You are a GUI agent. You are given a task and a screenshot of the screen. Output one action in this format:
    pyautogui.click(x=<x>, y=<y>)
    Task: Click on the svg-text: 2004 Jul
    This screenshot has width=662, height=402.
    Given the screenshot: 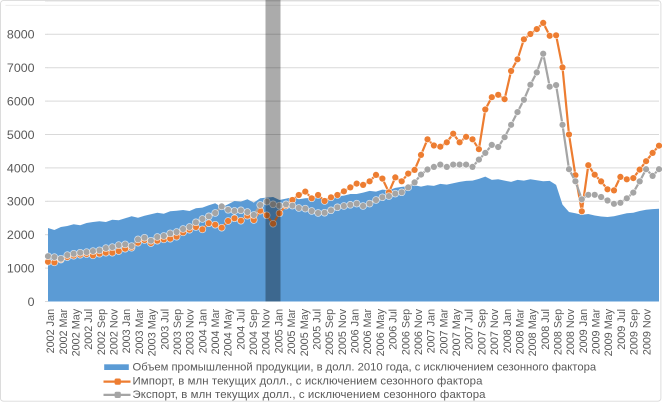 What is the action you would take?
    pyautogui.click(x=241, y=329)
    